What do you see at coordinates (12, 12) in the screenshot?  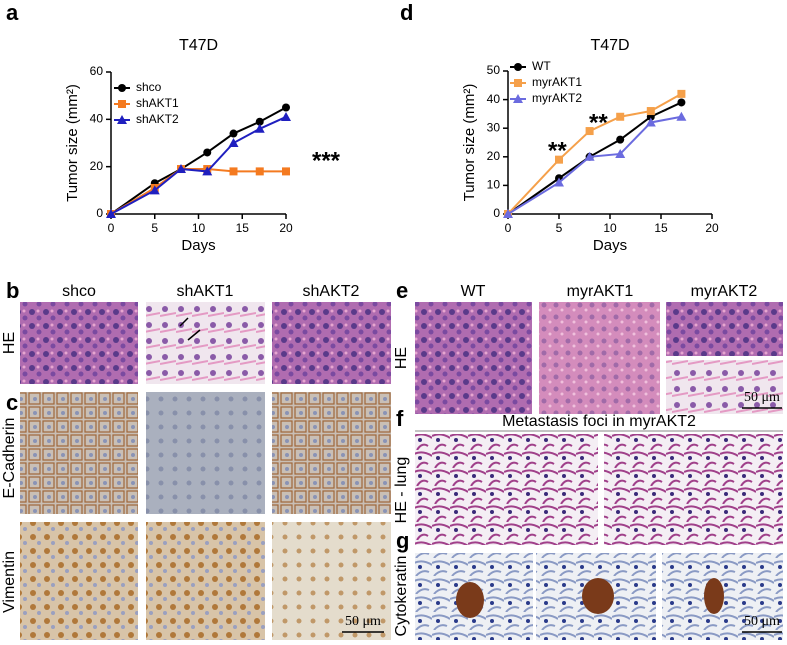 I see `panel-label: a` at bounding box center [12, 12].